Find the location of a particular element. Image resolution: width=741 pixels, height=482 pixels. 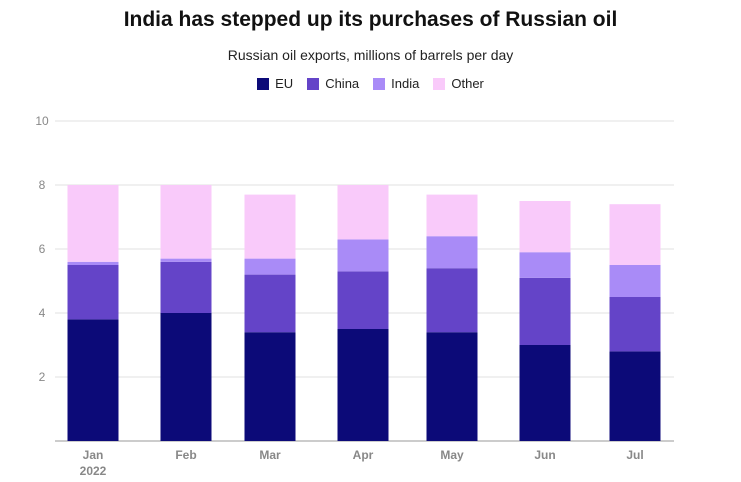

y-tick-label: 6 is located at coordinates (42, 249).